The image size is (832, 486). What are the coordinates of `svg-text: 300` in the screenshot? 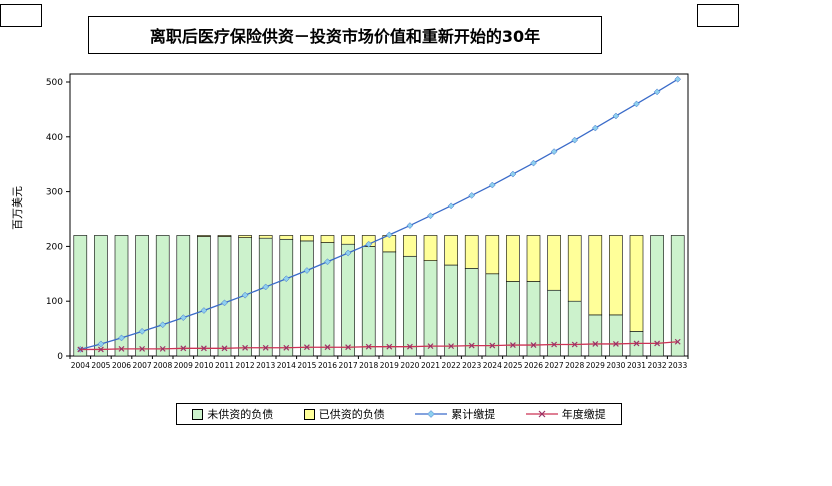 It's located at (54, 193).